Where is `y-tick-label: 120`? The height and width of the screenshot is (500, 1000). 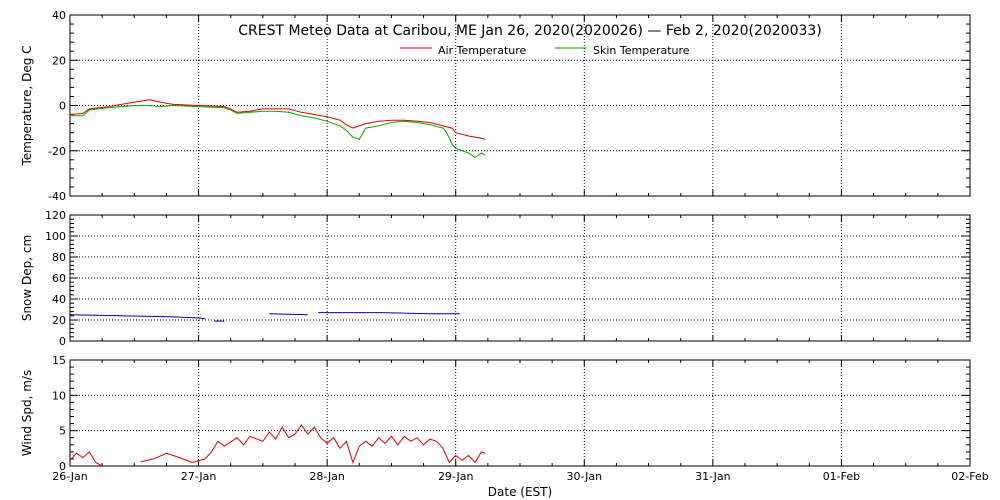
y-tick-label: 120 is located at coordinates (55, 215).